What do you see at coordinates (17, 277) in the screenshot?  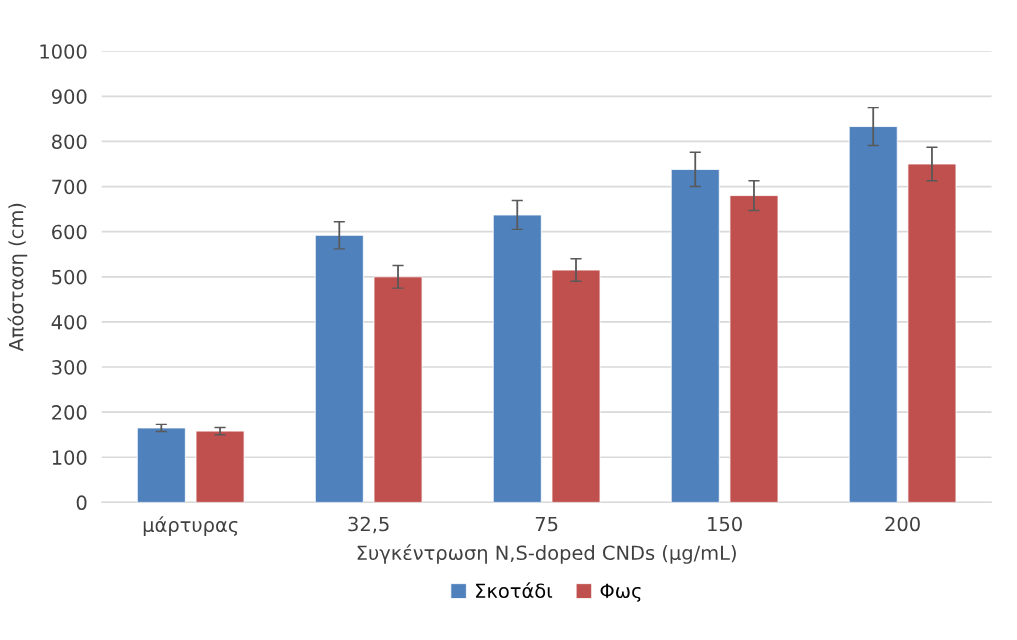 I see `y-axis-title: Απόσταση (cm)` at bounding box center [17, 277].